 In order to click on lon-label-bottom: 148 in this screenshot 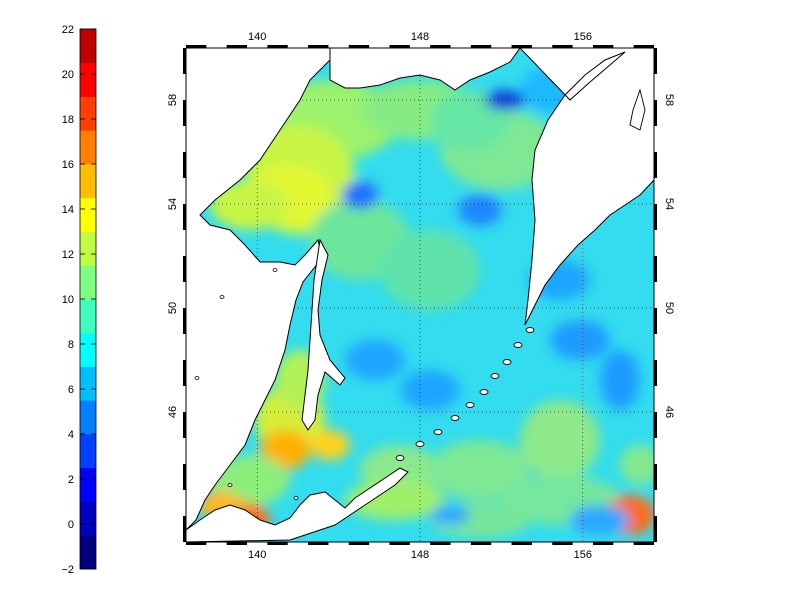, I will do `click(420, 555)`.